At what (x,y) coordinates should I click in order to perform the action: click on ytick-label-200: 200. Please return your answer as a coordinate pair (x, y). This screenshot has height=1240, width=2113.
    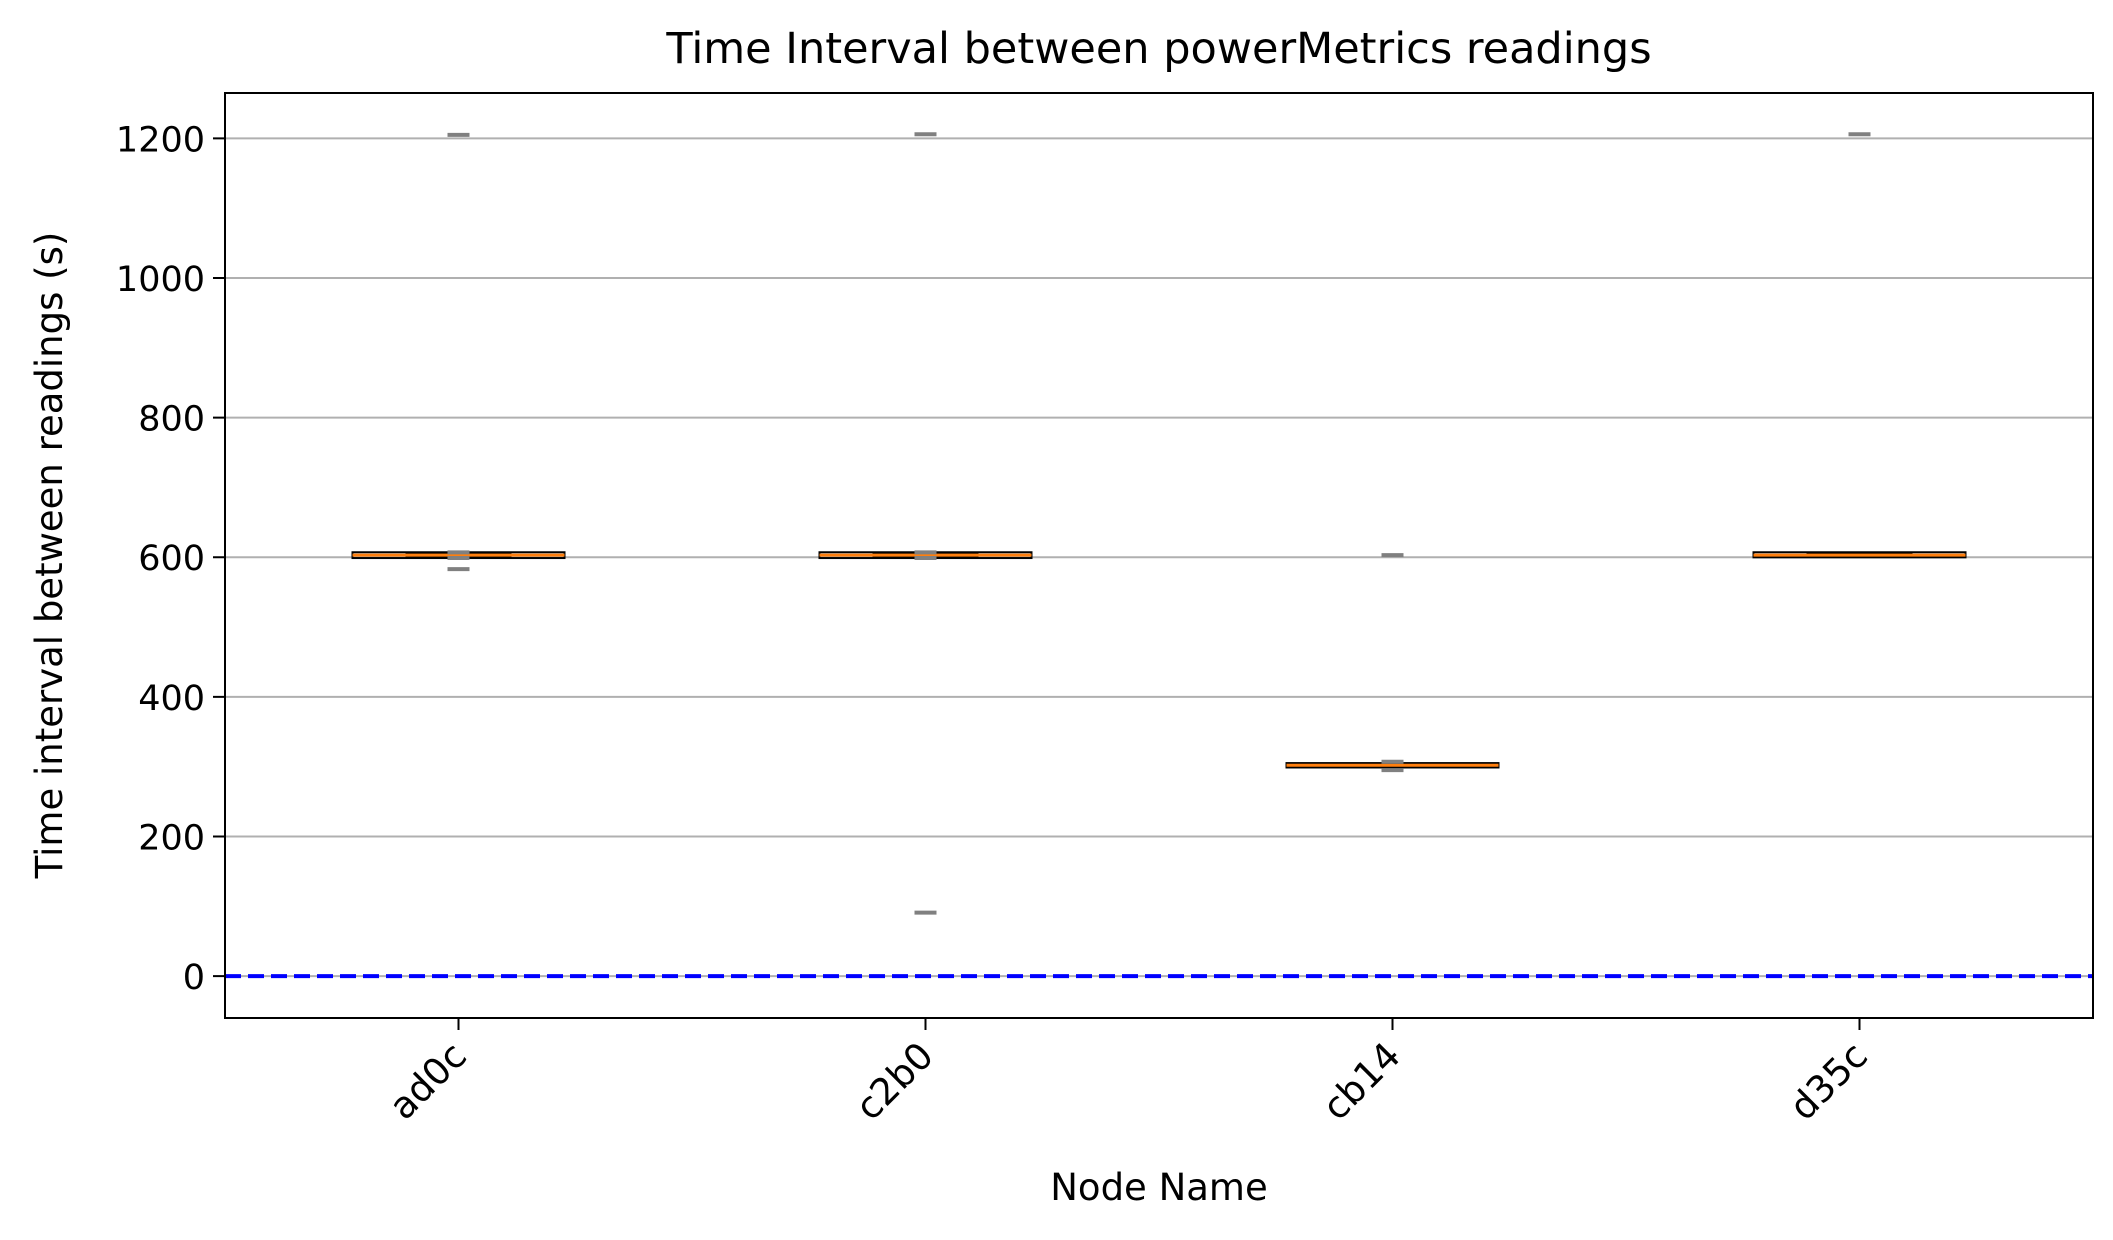
    Looking at the image, I should click on (171, 838).